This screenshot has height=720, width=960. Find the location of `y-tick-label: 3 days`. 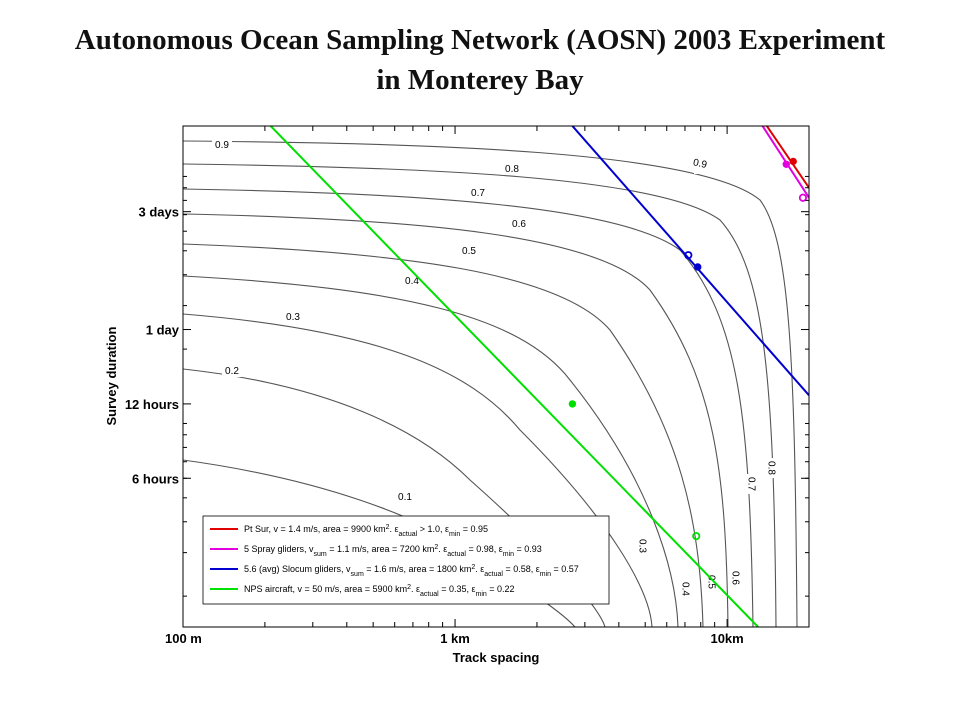

y-tick-label: 3 days is located at coordinates (159, 212).